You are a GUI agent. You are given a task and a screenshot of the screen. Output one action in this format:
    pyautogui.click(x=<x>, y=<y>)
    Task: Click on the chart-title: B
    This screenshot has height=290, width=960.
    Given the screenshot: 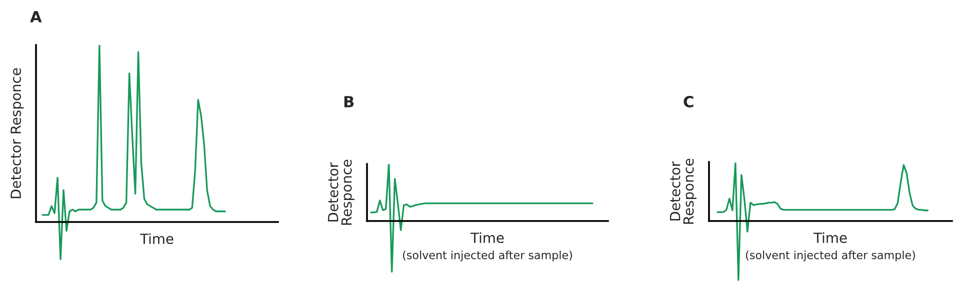 What is the action you would take?
    pyautogui.click(x=349, y=102)
    